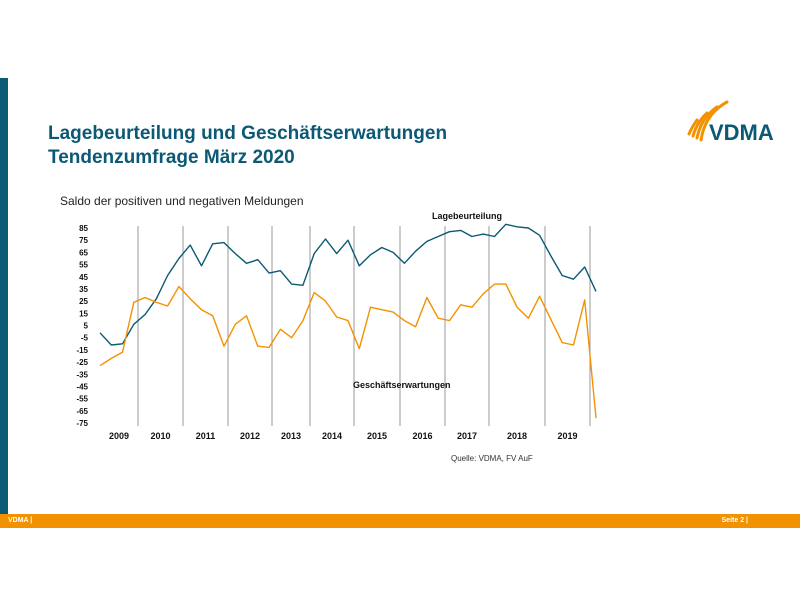 This screenshot has width=800, height=599. I want to click on y-tick-label: 55, so click(83, 265).